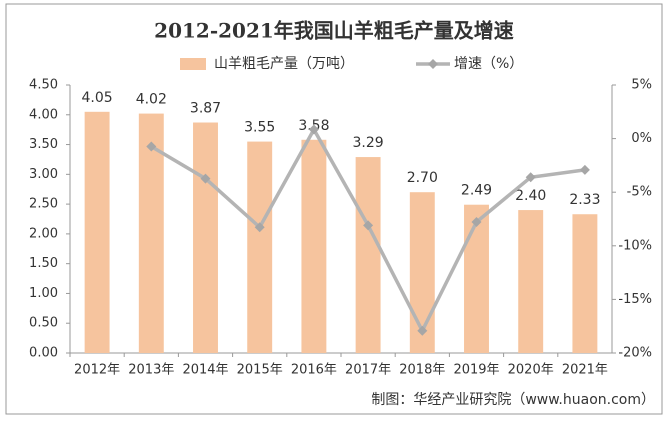 The height and width of the screenshot is (425, 668). Describe the element at coordinates (43, 323) in the screenshot. I see `y-tick-label: 0.50` at that location.